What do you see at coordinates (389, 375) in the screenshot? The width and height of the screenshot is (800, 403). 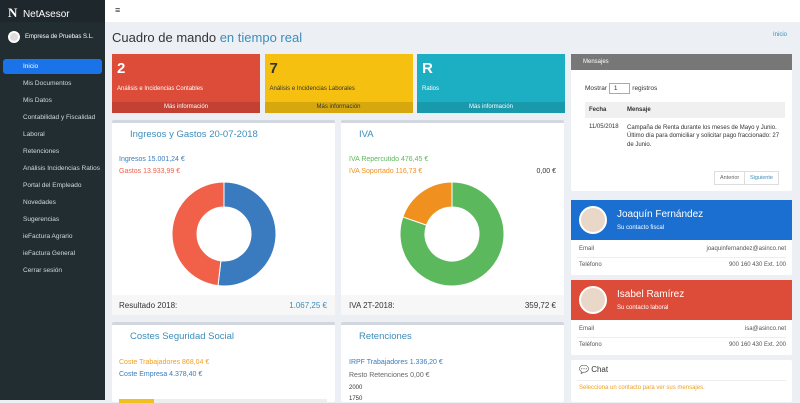 I see `line: Resto Retenciones 0,00 €` at bounding box center [389, 375].